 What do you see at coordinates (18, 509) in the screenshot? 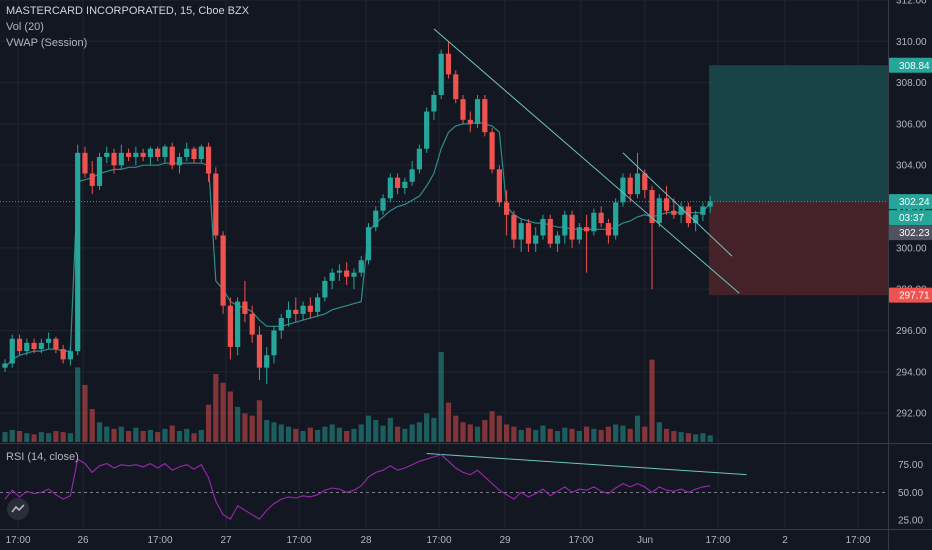
I see `tradingview-logo-icon` at bounding box center [18, 509].